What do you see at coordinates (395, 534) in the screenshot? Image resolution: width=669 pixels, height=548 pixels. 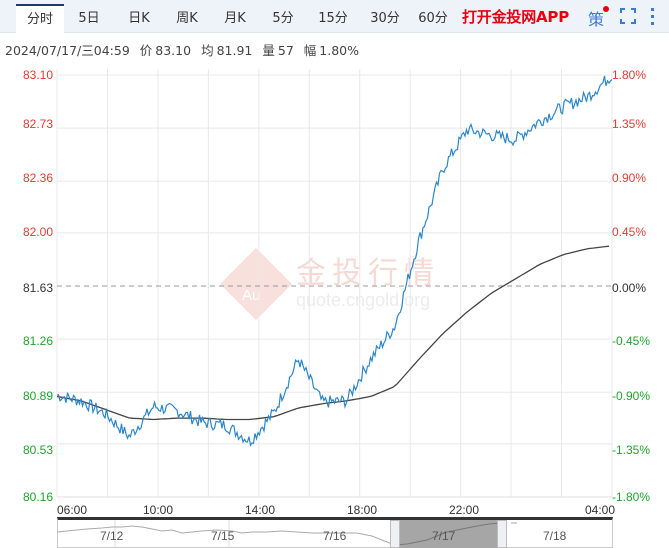 I see `navigator-left-handle` at bounding box center [395, 534].